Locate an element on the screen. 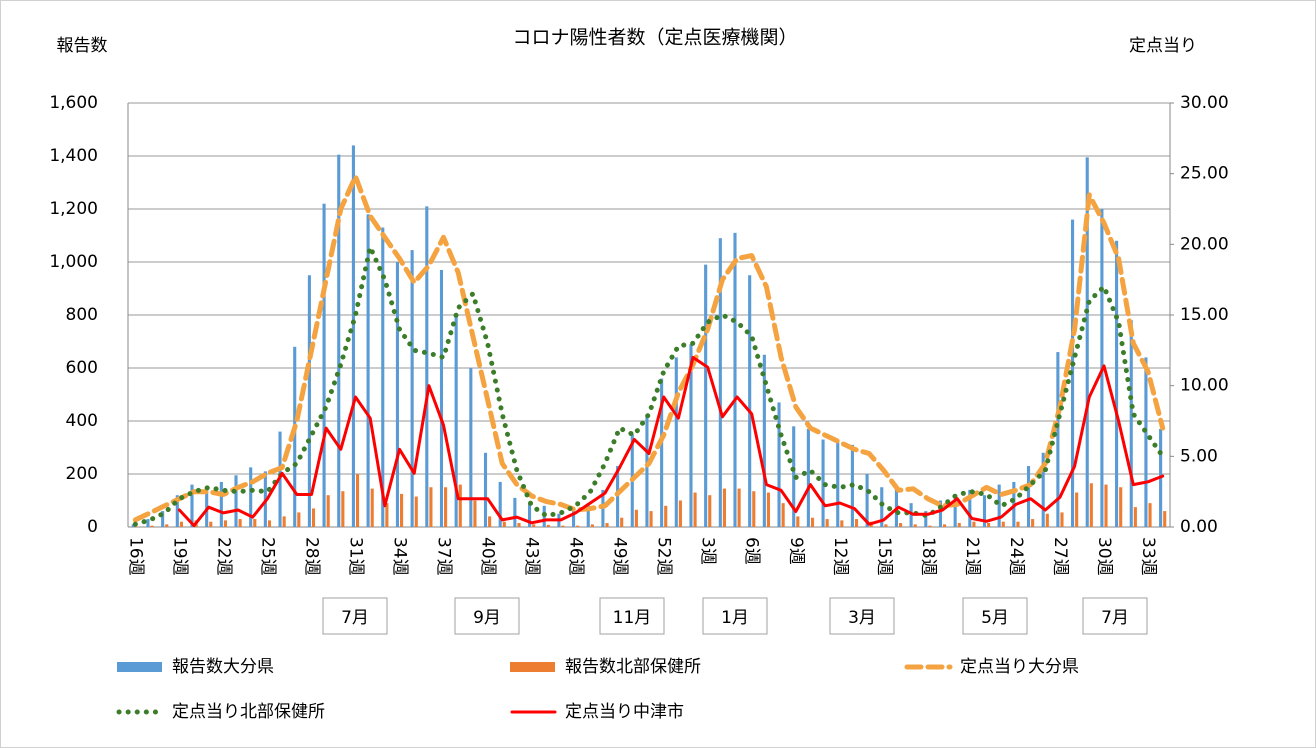 The height and width of the screenshot is (748, 1316). y-tick-label: 1,200 is located at coordinates (73, 209).